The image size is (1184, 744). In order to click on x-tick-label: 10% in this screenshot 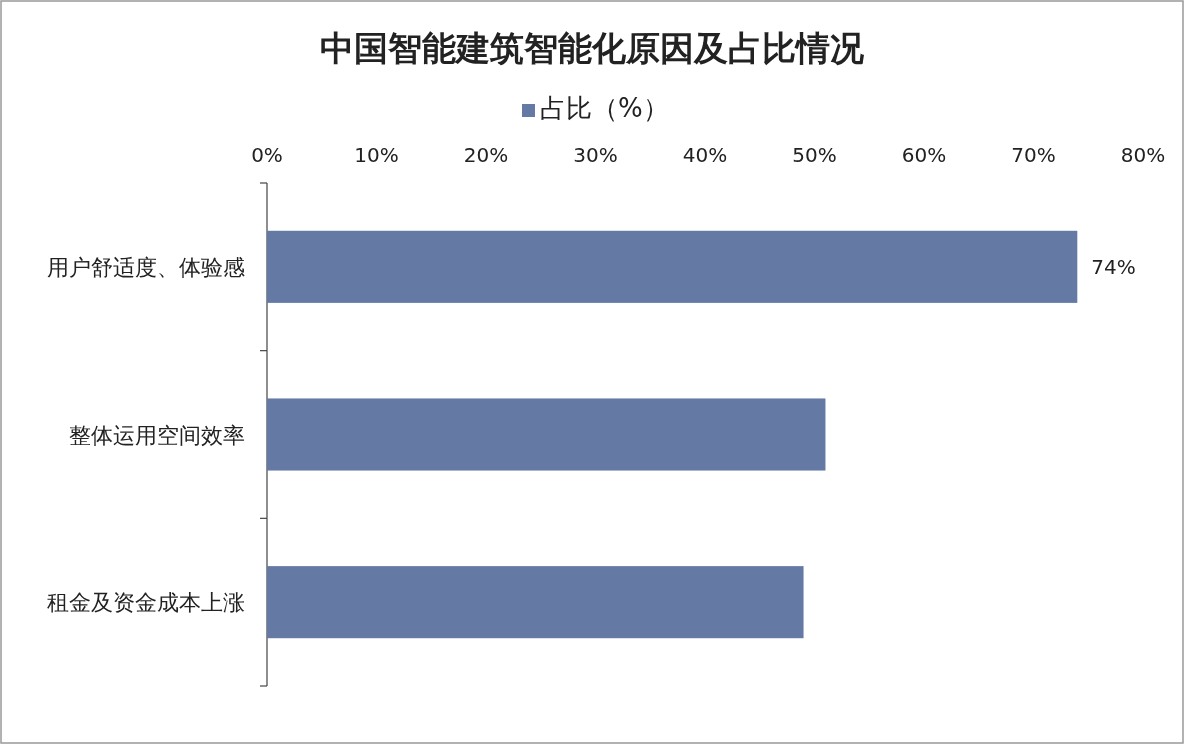, I will do `click(376, 155)`.